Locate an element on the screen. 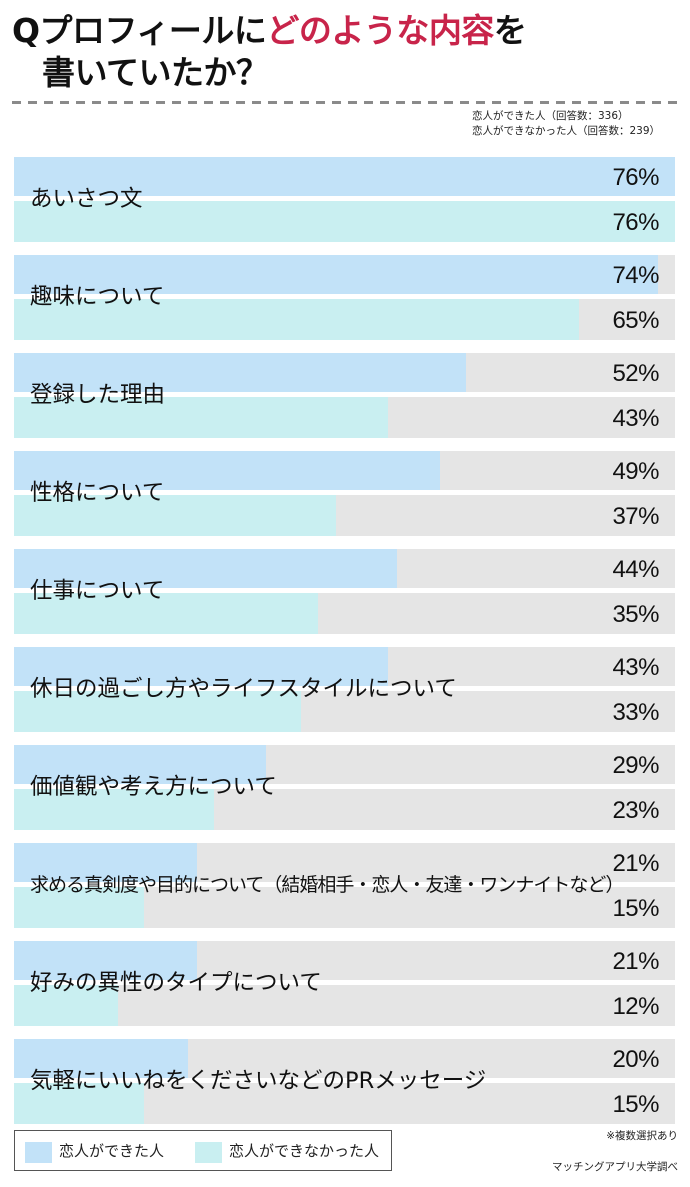  category-label: 求める真剣度や目的について（結婚相手・恋人・友達・ワンナイトなど） is located at coordinates (327, 885).